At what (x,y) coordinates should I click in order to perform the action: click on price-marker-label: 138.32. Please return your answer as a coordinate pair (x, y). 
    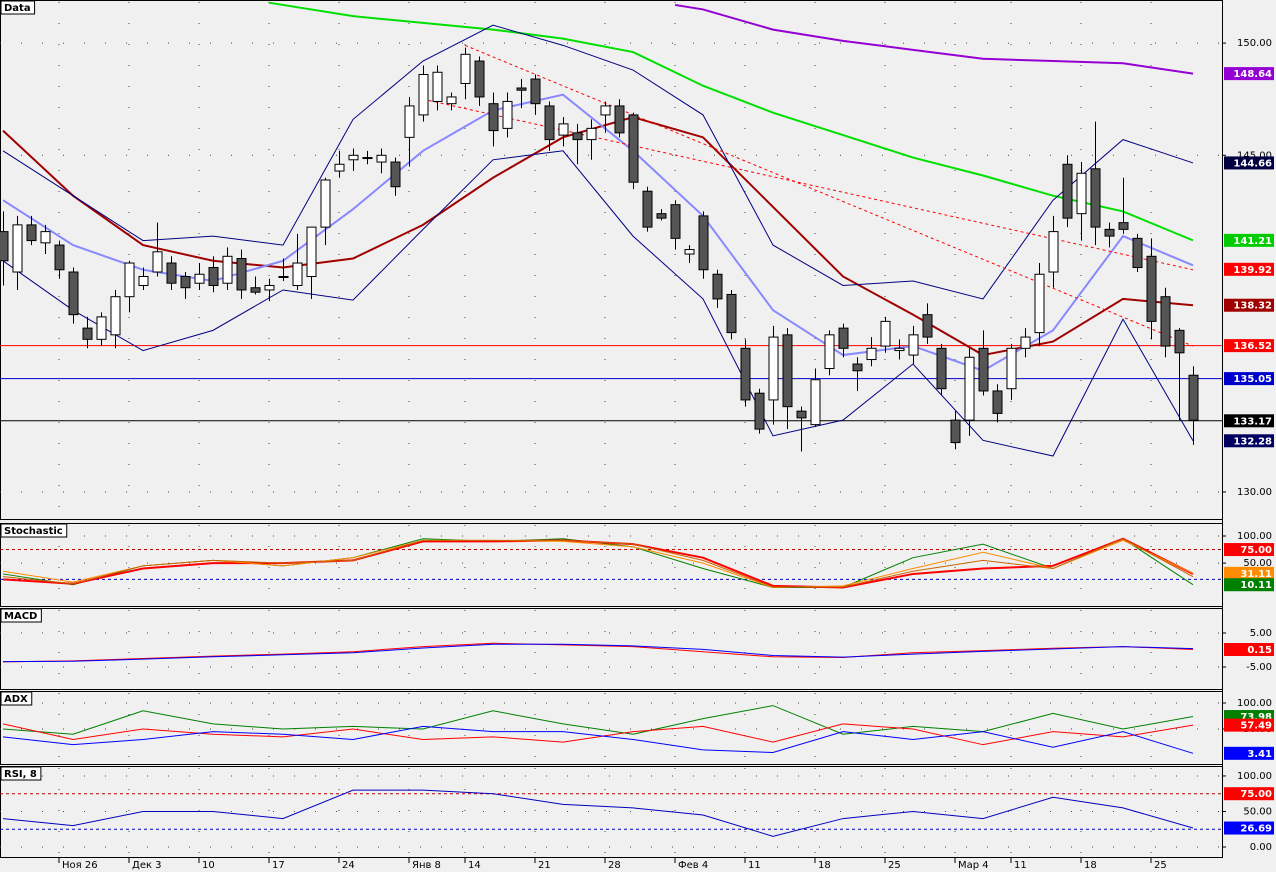
    Looking at the image, I should click on (1252, 306).